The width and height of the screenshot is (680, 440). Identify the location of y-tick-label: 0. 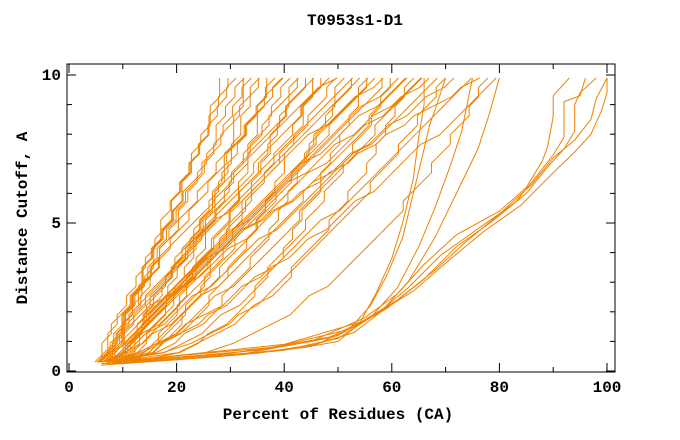
(56, 372).